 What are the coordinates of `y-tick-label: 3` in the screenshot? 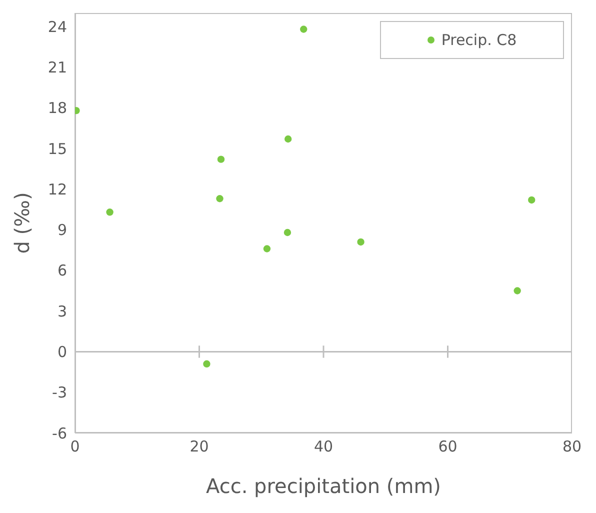 It's located at (62, 311).